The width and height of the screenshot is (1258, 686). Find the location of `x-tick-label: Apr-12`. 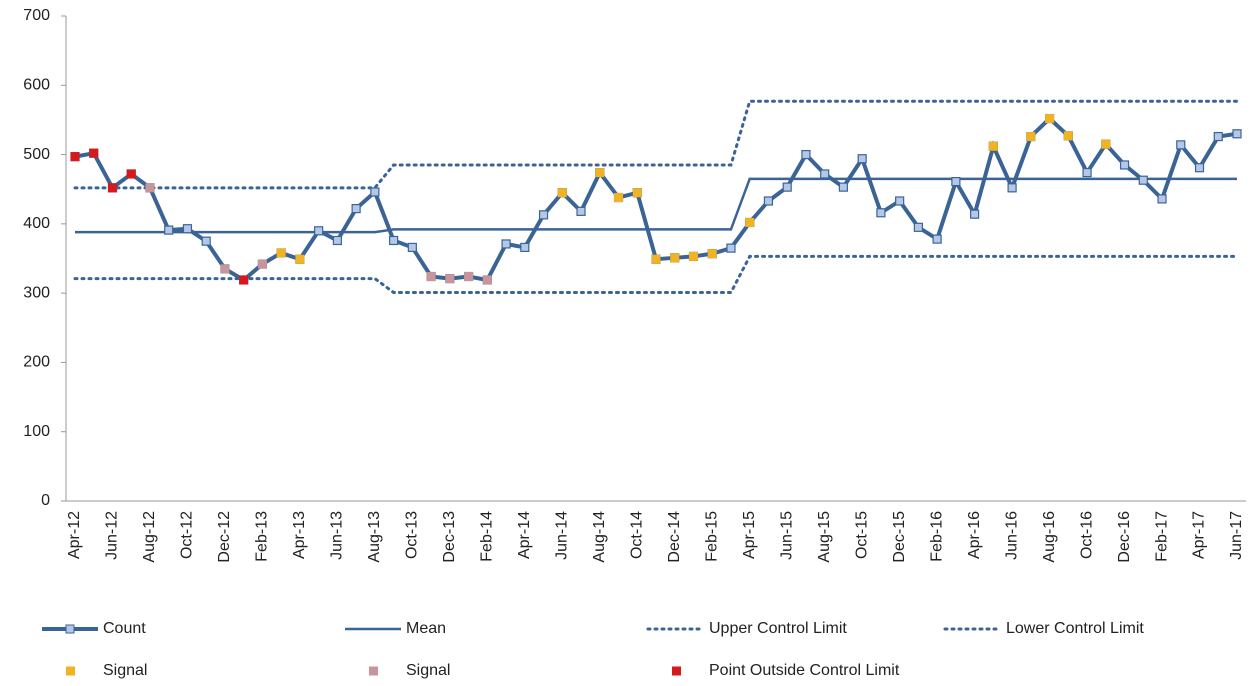

x-tick-label: Apr-12 is located at coordinates (74, 535).